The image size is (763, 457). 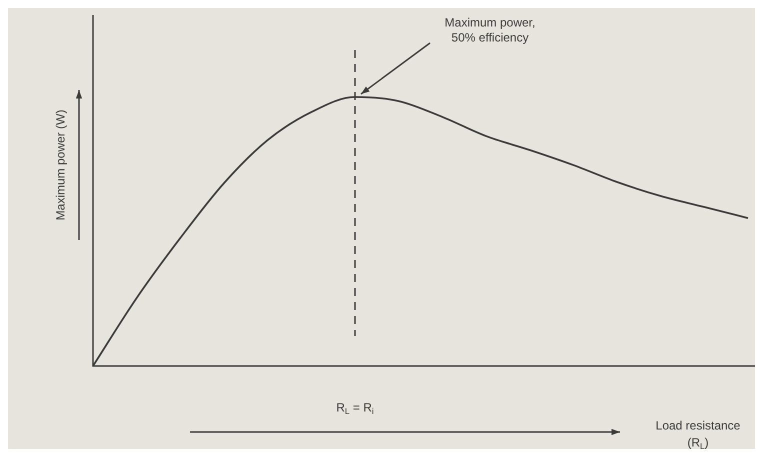 I want to click on y-axis-title: Maximum power (W), so click(x=60, y=165).